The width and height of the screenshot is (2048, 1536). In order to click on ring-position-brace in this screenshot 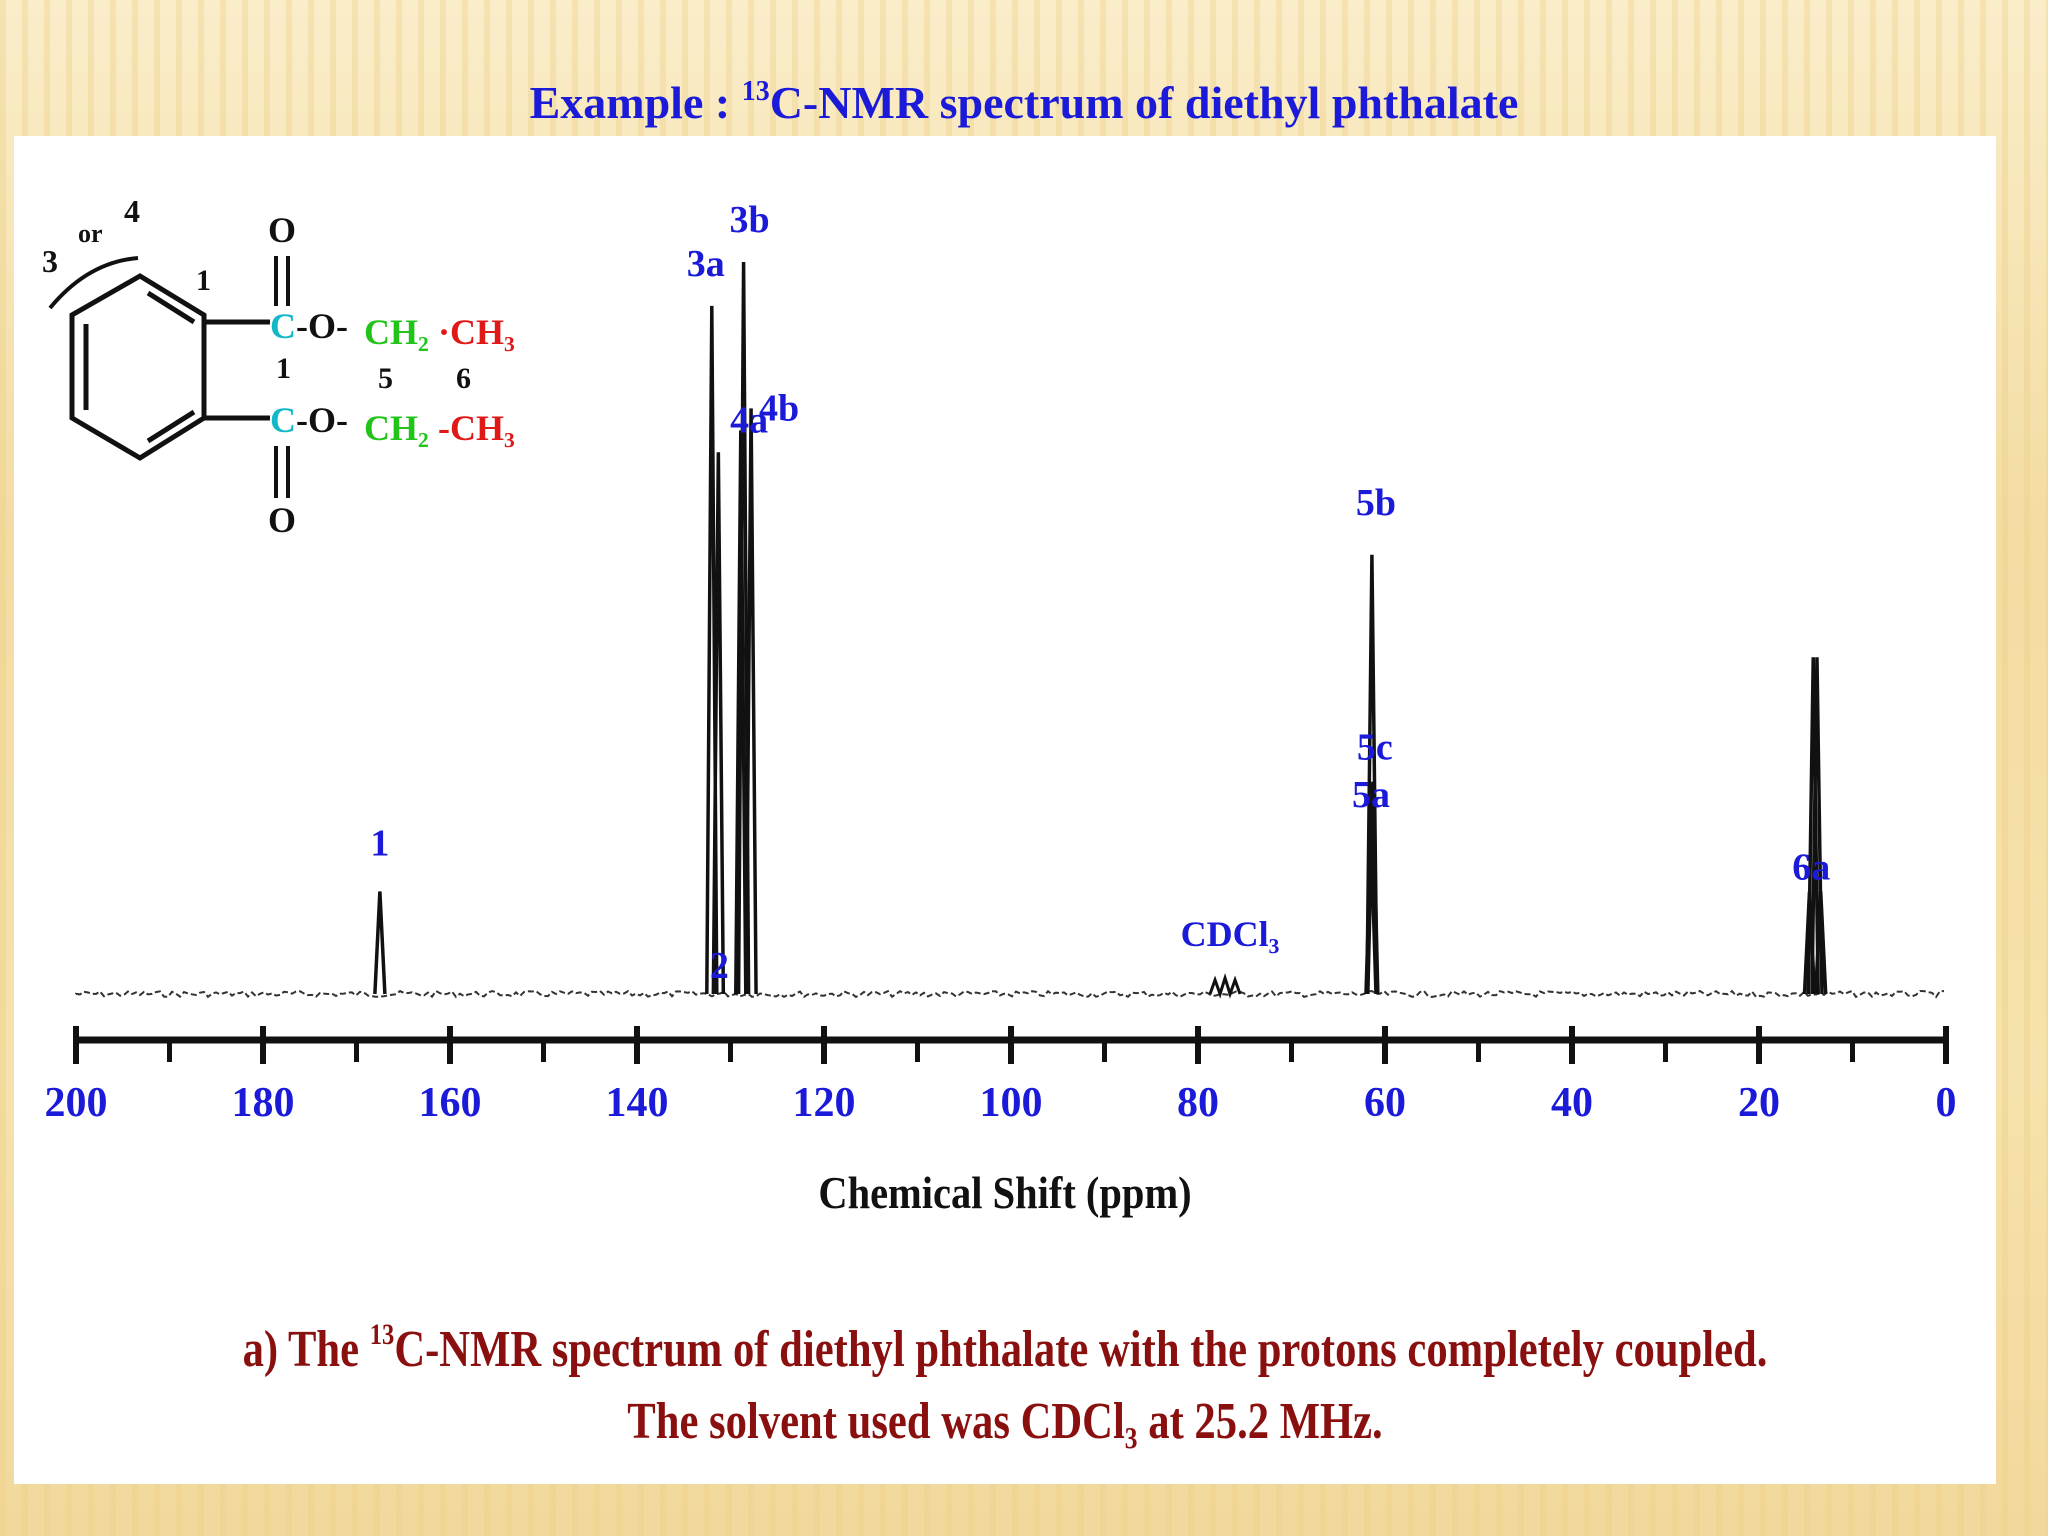, I will do `click(93, 283)`.